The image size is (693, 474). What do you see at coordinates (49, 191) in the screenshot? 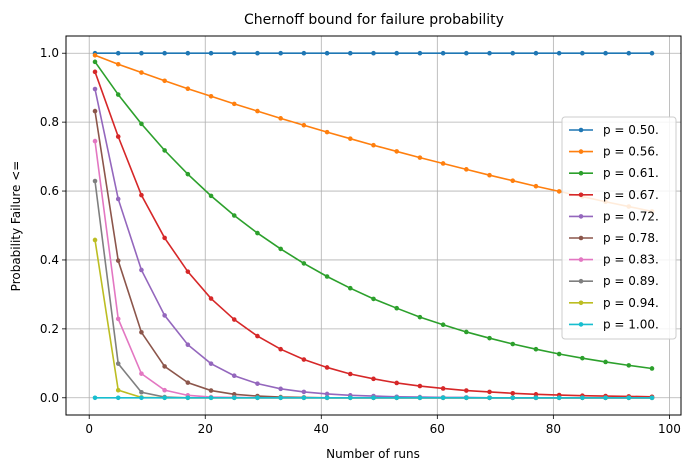
I see `y-tick-label: 0.6` at bounding box center [49, 191].